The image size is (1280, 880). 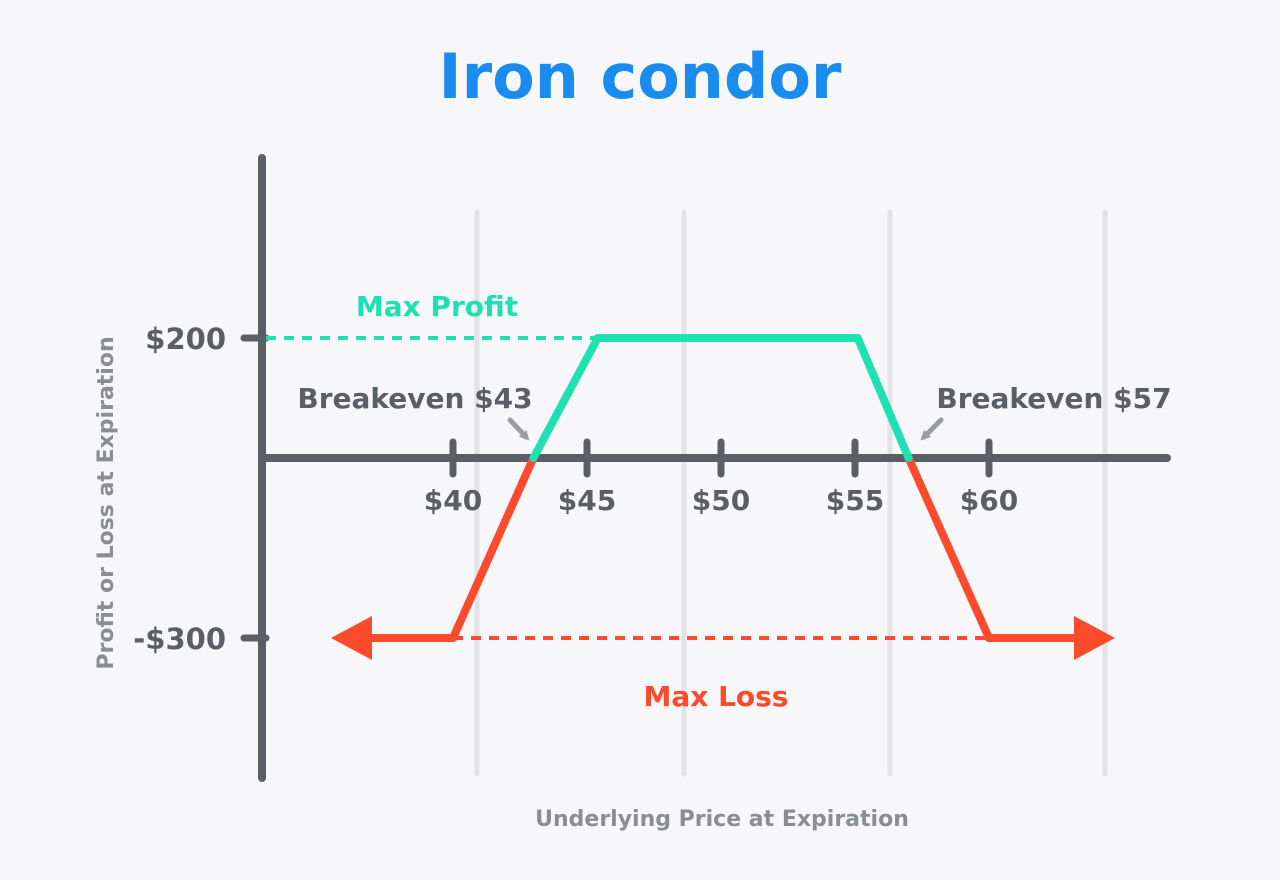 What do you see at coordinates (1053, 398) in the screenshot?
I see `breakeven-high-label: Breakeven $57` at bounding box center [1053, 398].